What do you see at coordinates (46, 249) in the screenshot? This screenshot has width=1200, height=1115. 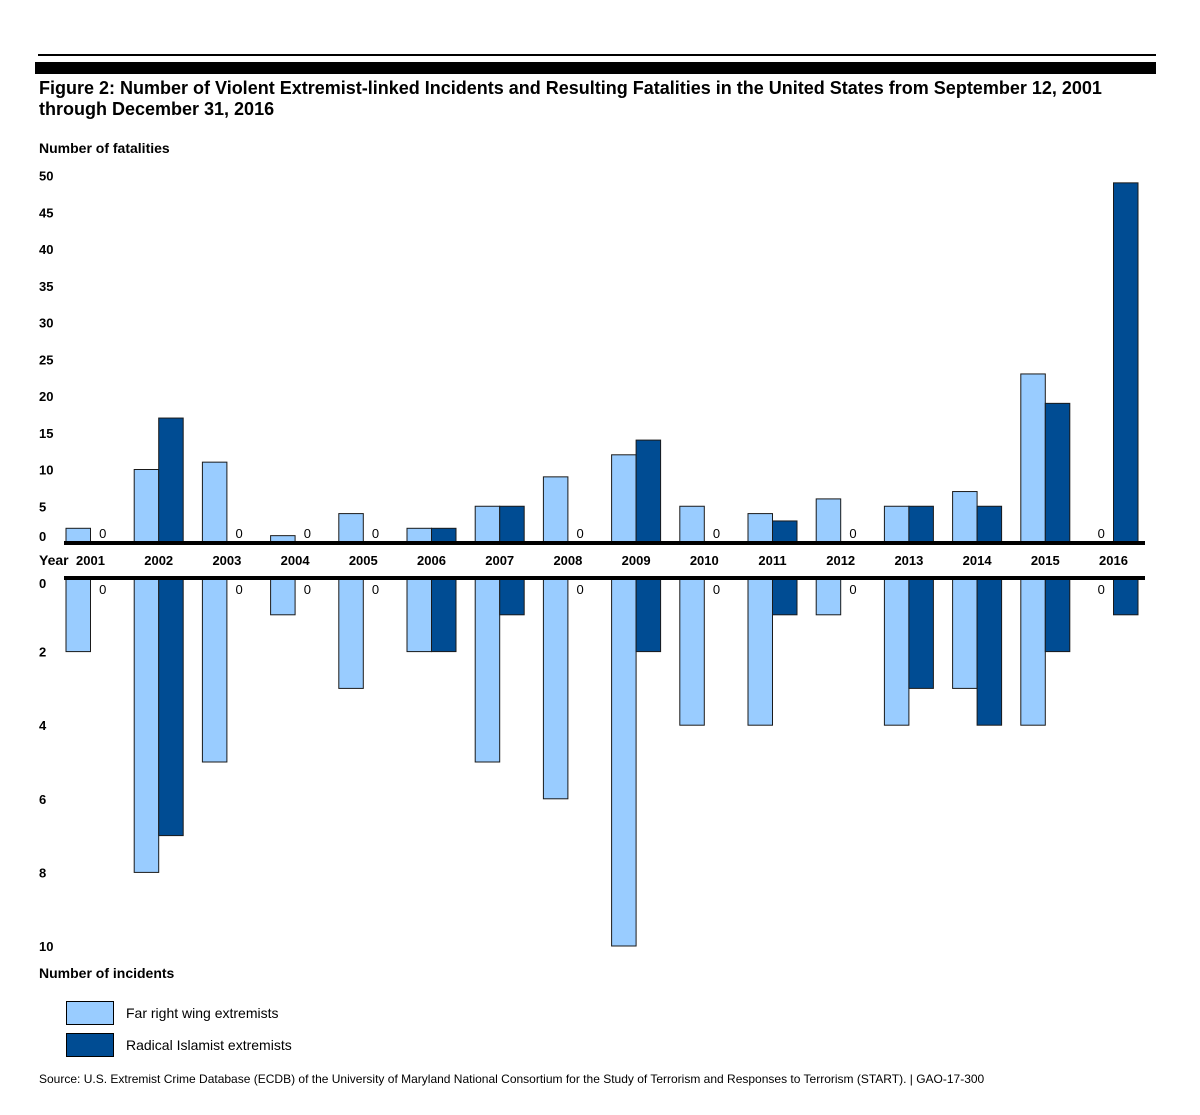 I see `fatalities-tick-label: 40` at bounding box center [46, 249].